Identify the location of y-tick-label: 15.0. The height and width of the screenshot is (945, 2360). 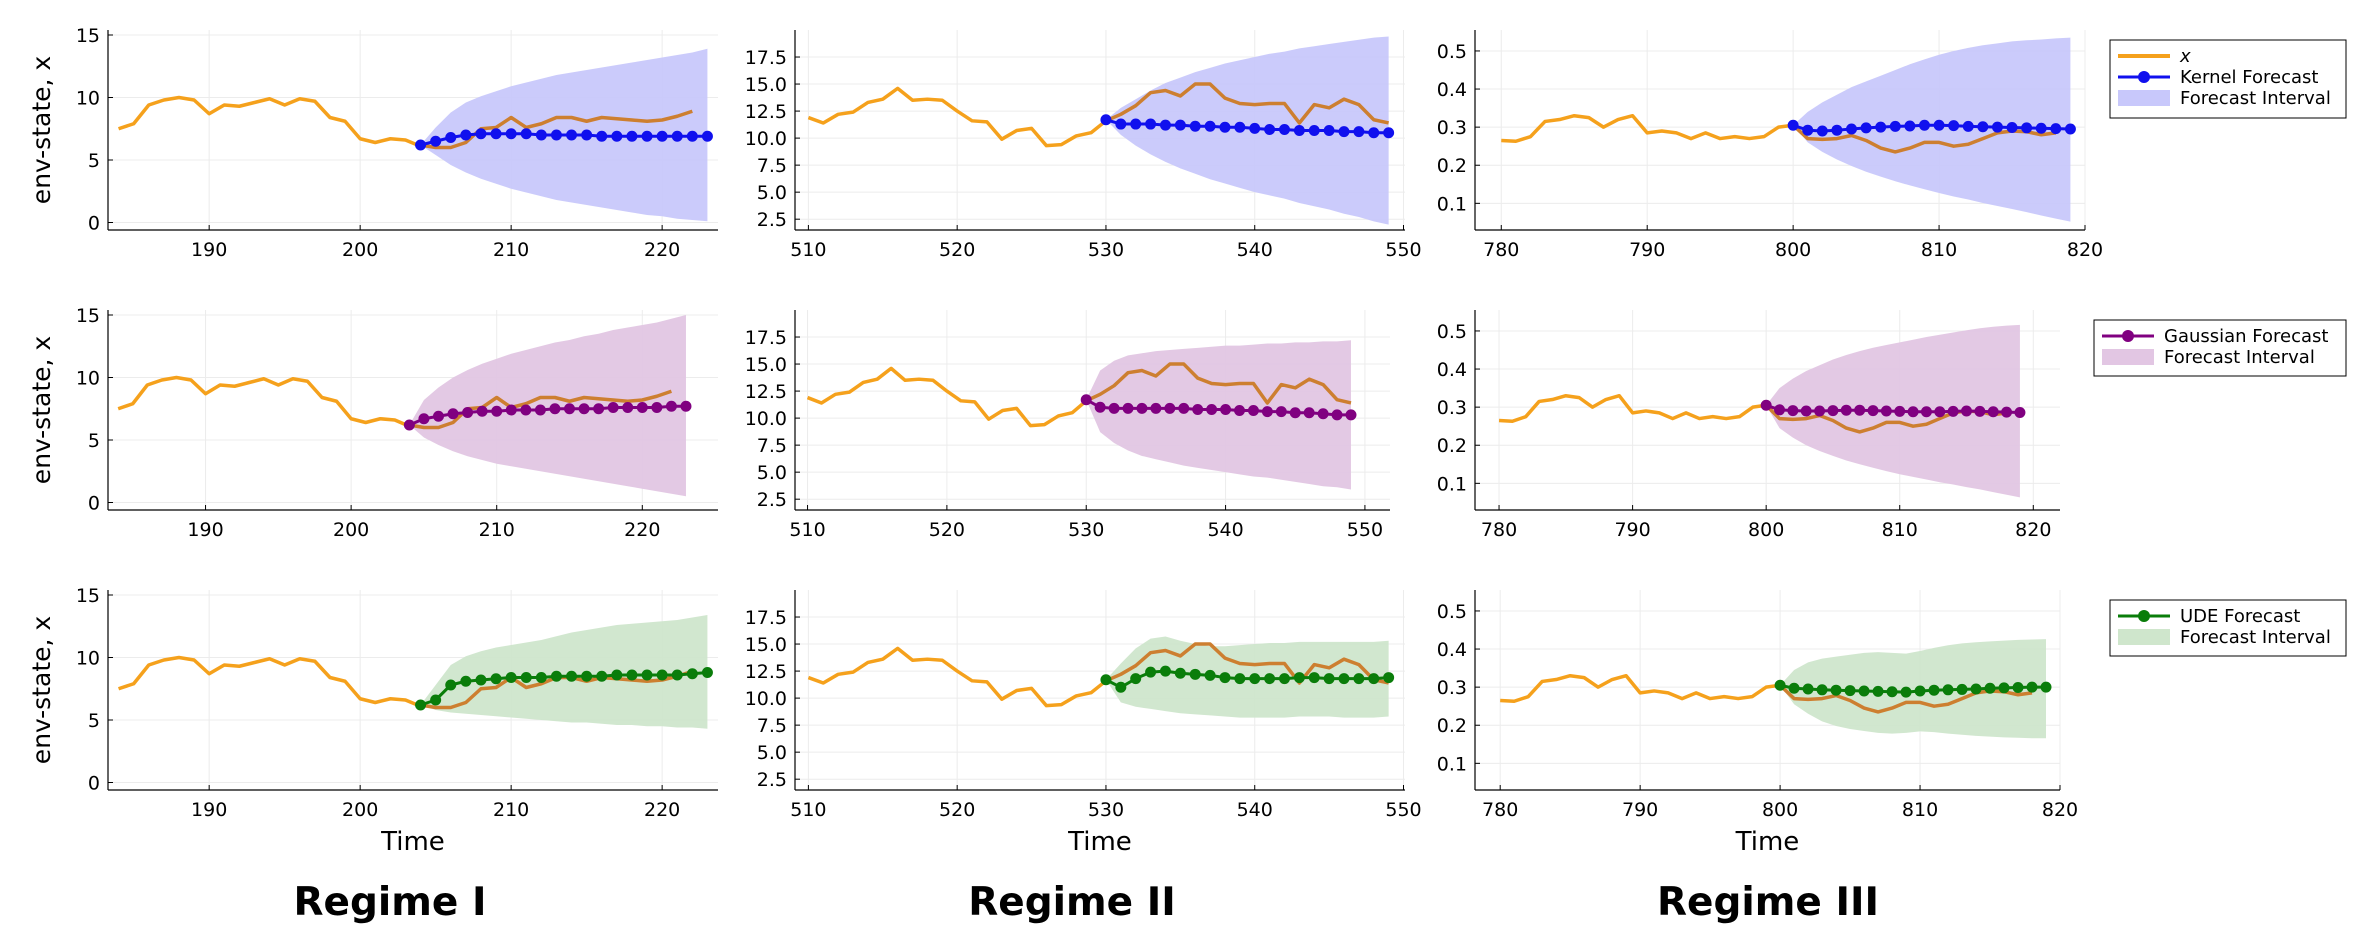
(766, 85).